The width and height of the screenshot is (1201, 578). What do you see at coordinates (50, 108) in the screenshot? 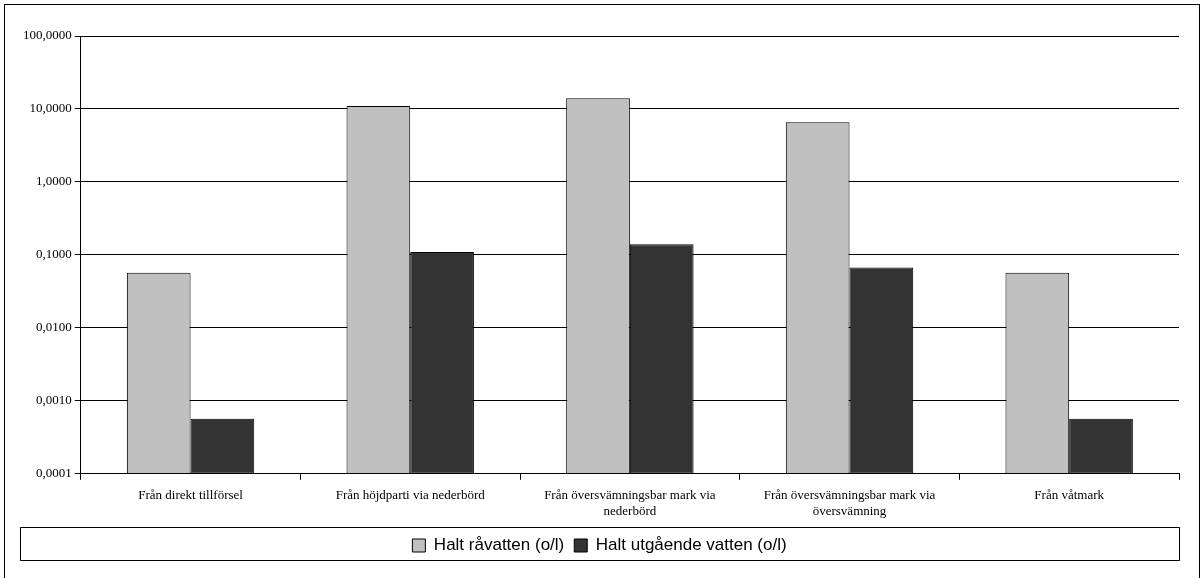
I see `y-tick-label: 10,0000` at bounding box center [50, 108].